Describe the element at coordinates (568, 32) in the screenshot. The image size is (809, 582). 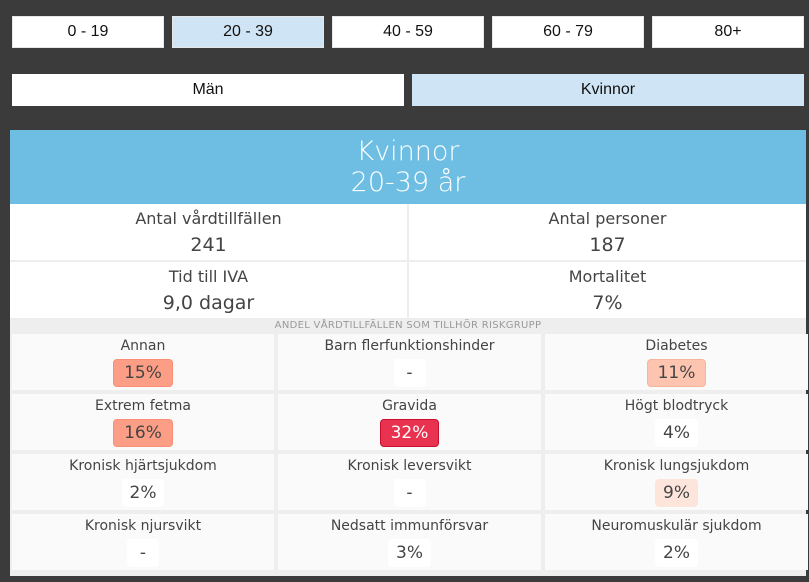
I see `age-button-60-79: 60 - 79` at that location.